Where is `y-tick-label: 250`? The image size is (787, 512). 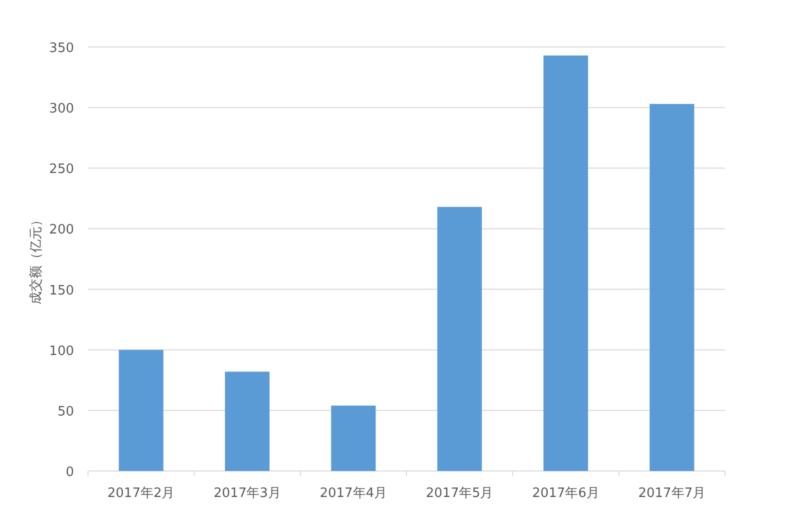 y-tick-label: 250 is located at coordinates (61, 170).